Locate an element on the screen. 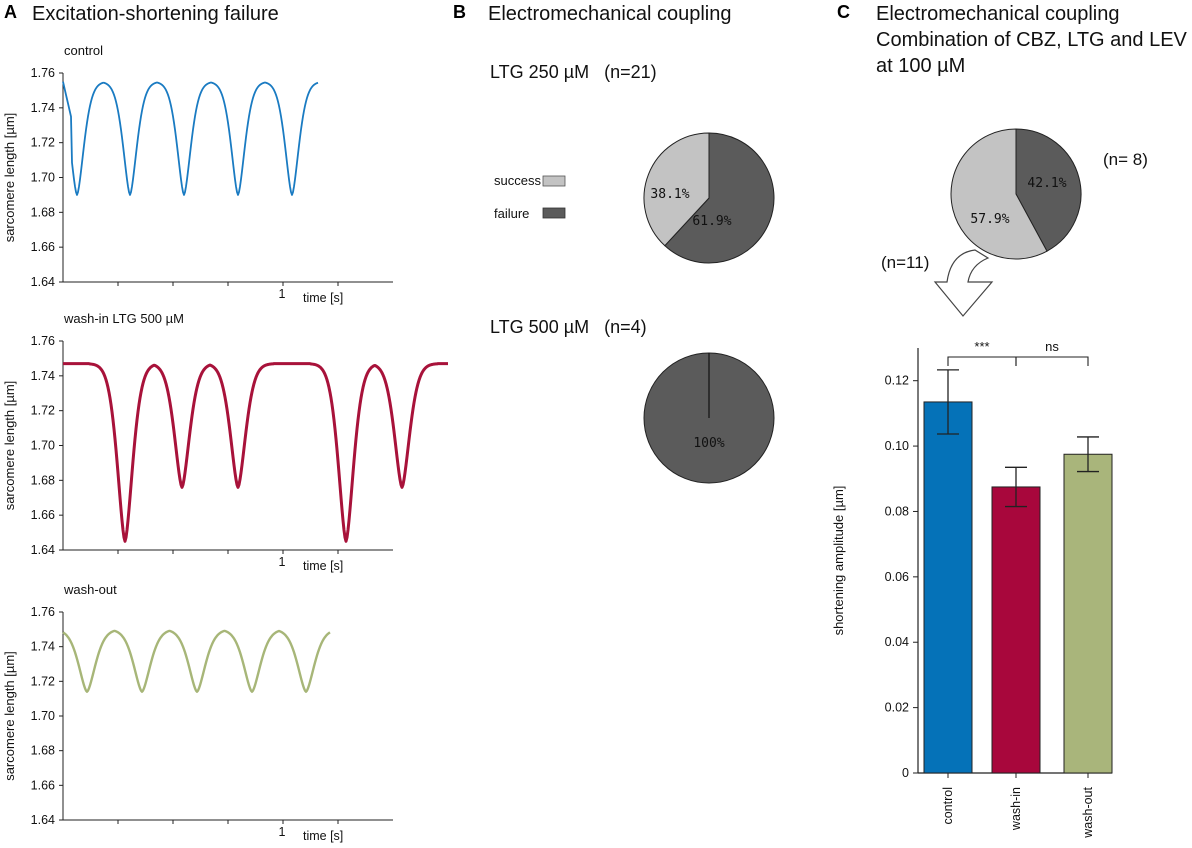 The width and height of the screenshot is (1192, 848). panel-b-title: Electromechanical coupling is located at coordinates (609, 14).